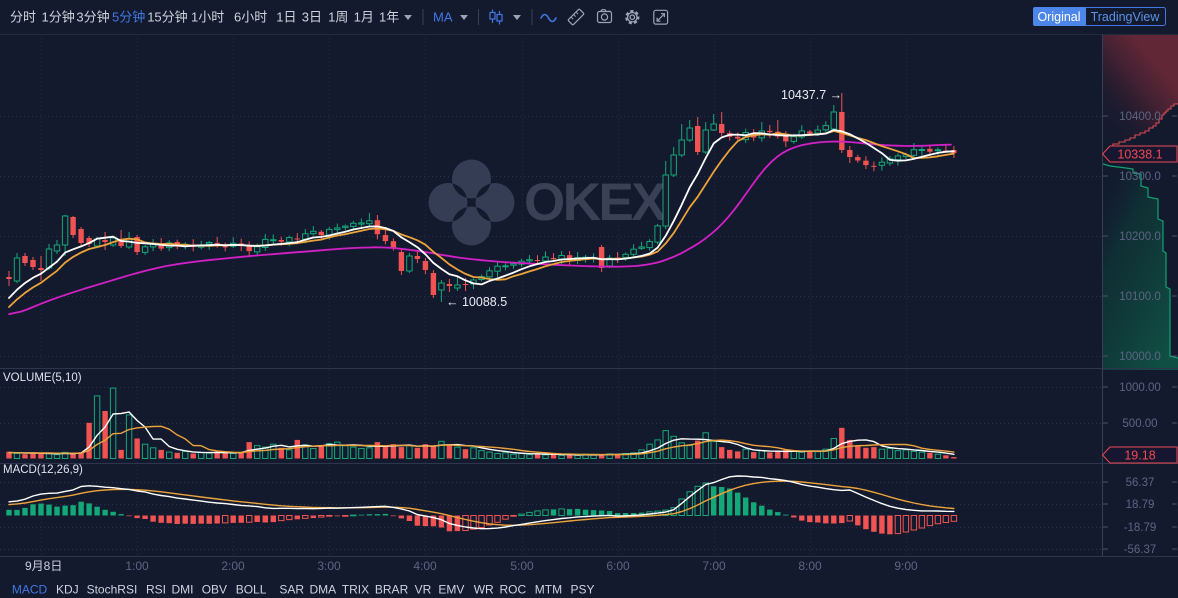 The height and width of the screenshot is (598, 1178). I want to click on svg-text: 1日, so click(286, 17).